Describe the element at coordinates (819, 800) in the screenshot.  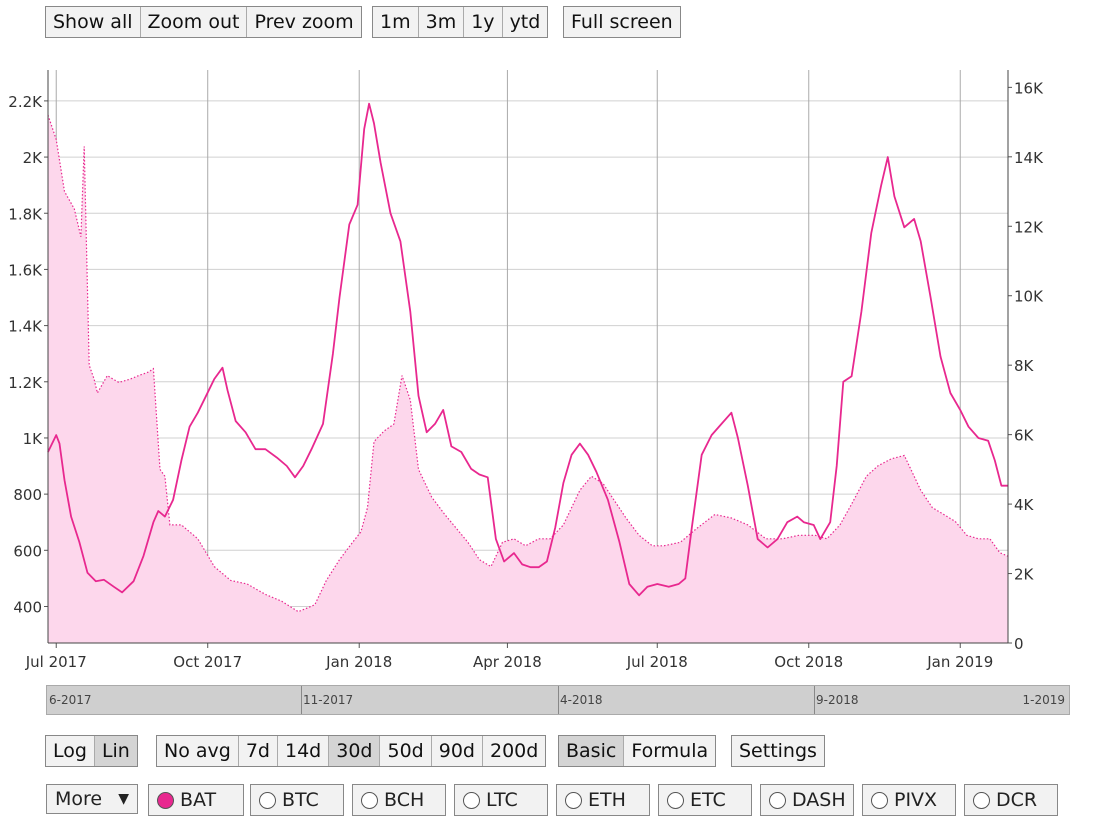
I see `coin-label: DASH` at that location.